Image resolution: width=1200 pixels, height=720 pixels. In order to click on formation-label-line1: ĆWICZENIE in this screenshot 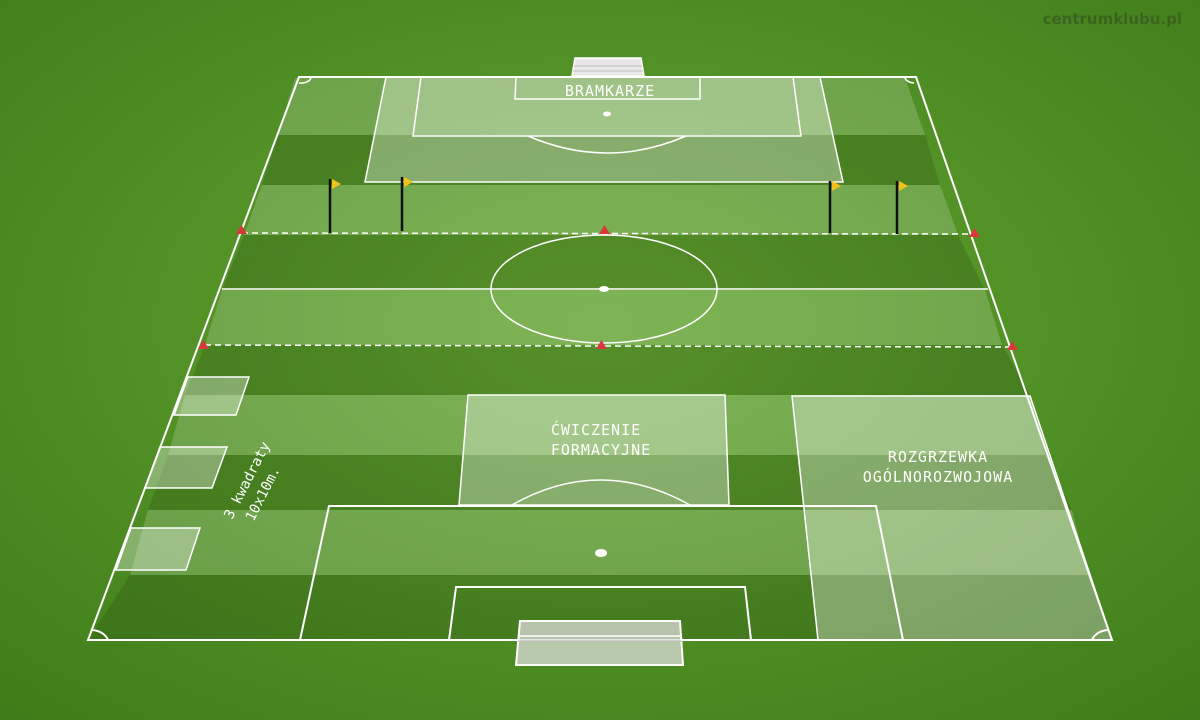, I will do `click(596, 429)`.